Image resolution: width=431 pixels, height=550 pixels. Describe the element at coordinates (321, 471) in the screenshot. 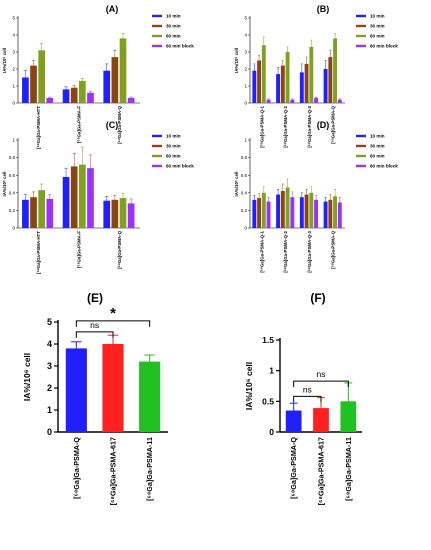

I see `x-tick-label: [⁶⁸Ga]Ga-PSMA-617` at that location.